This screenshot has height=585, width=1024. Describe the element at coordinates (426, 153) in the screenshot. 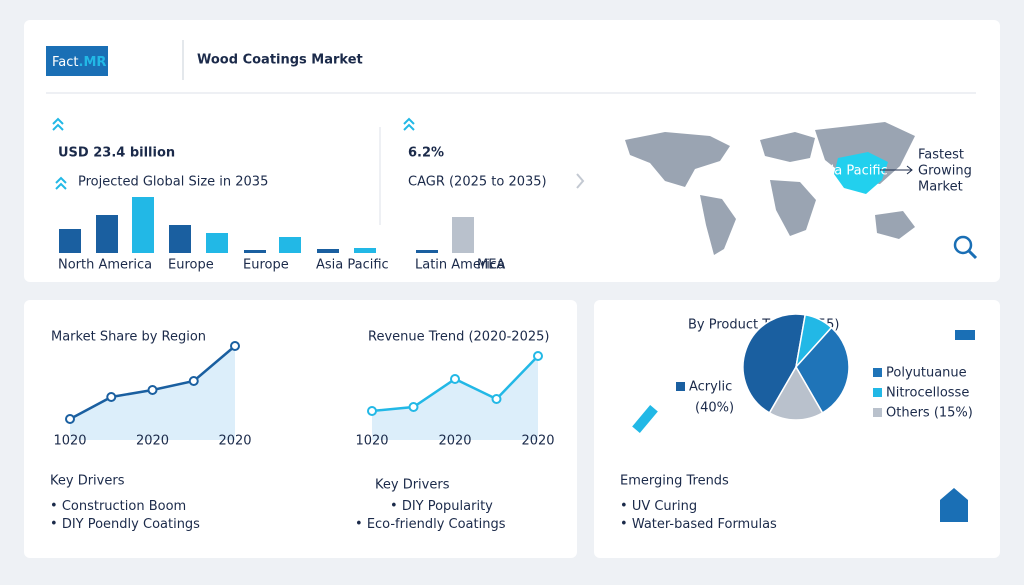

I see `kpi-value: 6.2%` at that location.